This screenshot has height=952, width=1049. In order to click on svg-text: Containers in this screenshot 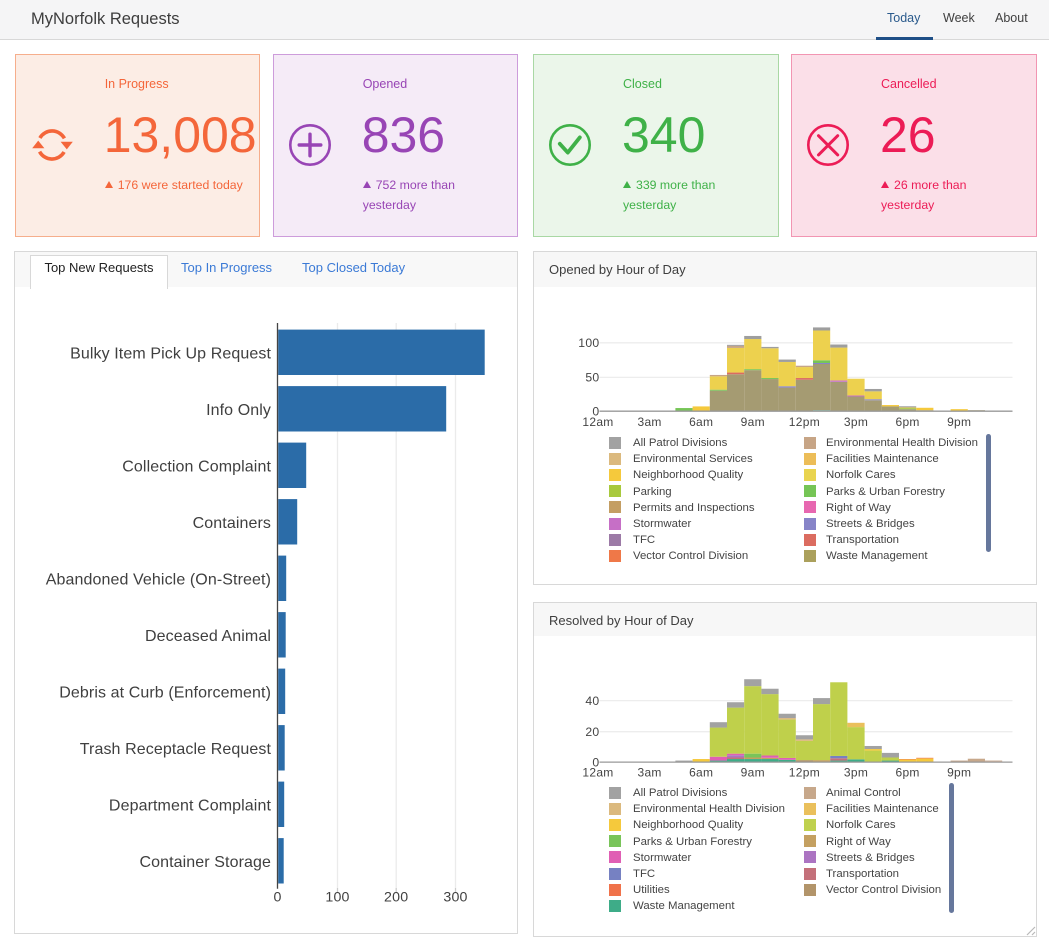, I will do `click(232, 523)`.